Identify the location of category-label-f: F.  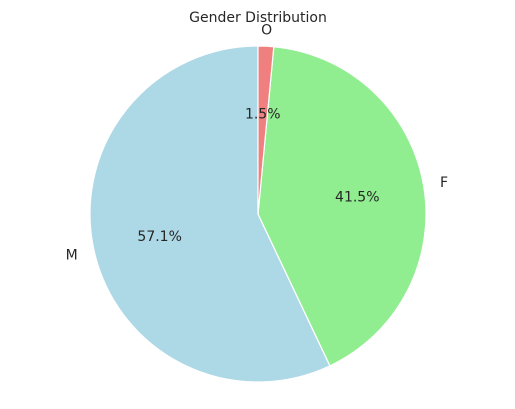
(444, 183).